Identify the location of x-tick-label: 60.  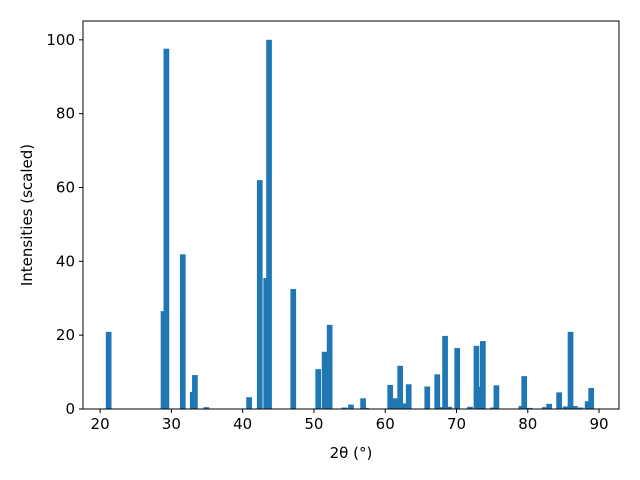
(385, 424).